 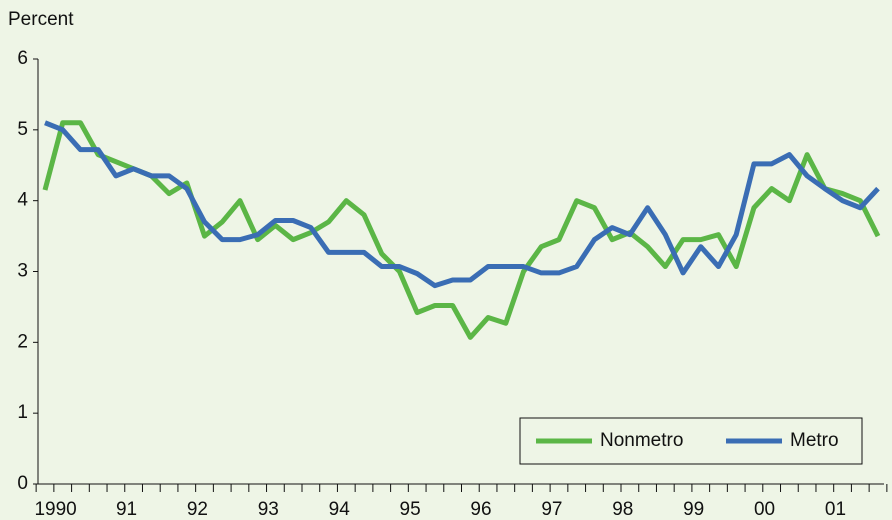 I want to click on x-tick-label: 00, so click(x=764, y=509).